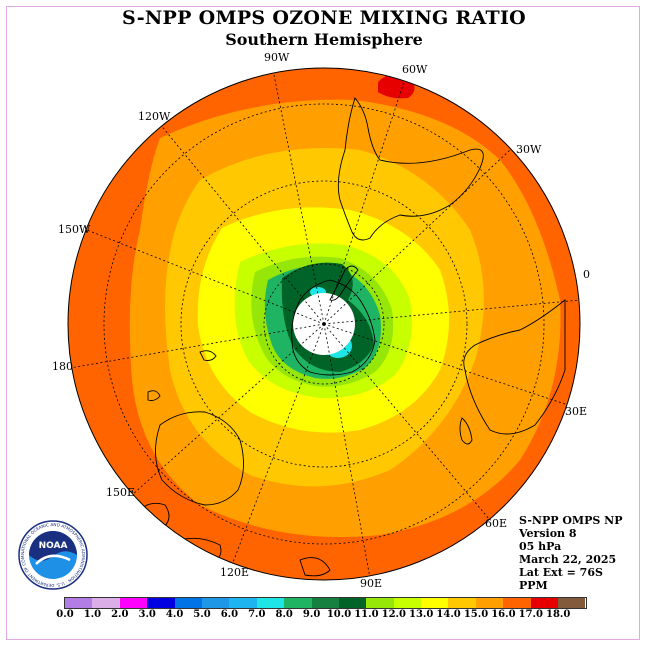 The image size is (648, 648). Describe the element at coordinates (202, 614) in the screenshot. I see `colorbar-tick-label: 5.0` at that location.